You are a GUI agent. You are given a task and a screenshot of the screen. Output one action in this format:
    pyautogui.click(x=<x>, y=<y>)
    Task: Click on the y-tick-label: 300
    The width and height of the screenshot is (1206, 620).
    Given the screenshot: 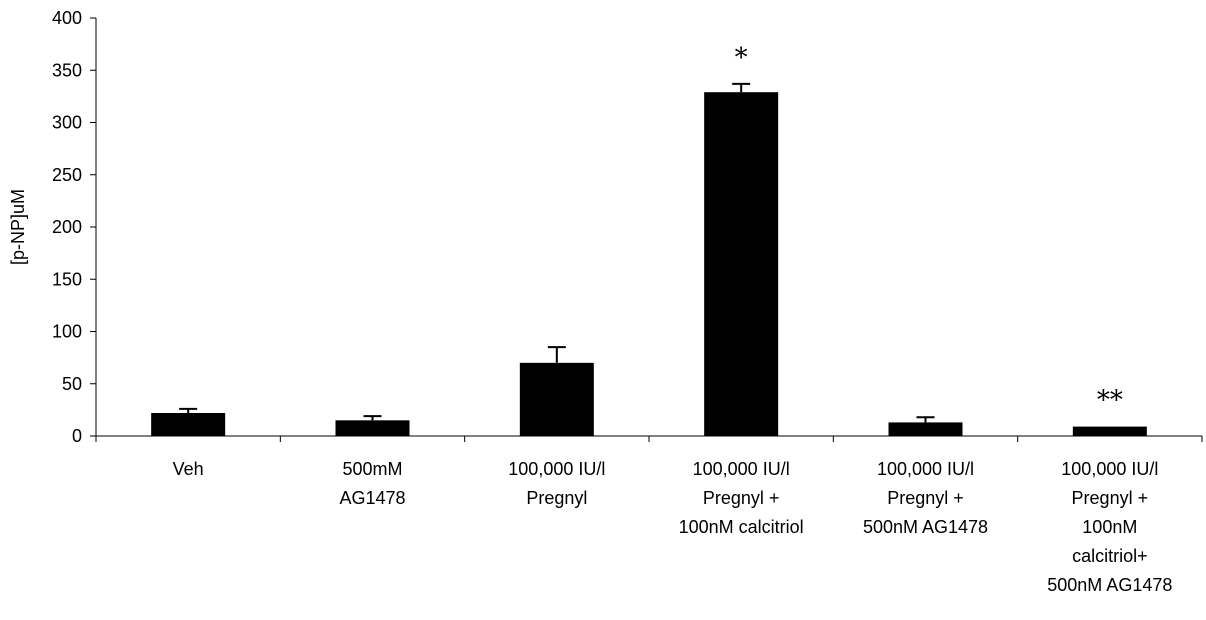 What is the action you would take?
    pyautogui.click(x=67, y=123)
    